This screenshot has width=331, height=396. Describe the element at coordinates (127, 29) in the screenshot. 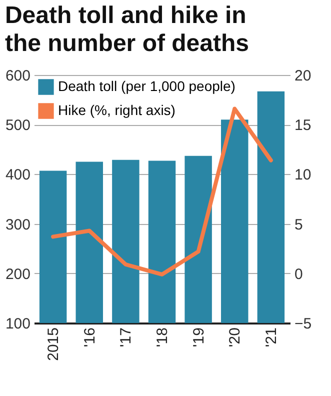

I see `chart-title: Death toll and hike in the number of deaths` at that location.